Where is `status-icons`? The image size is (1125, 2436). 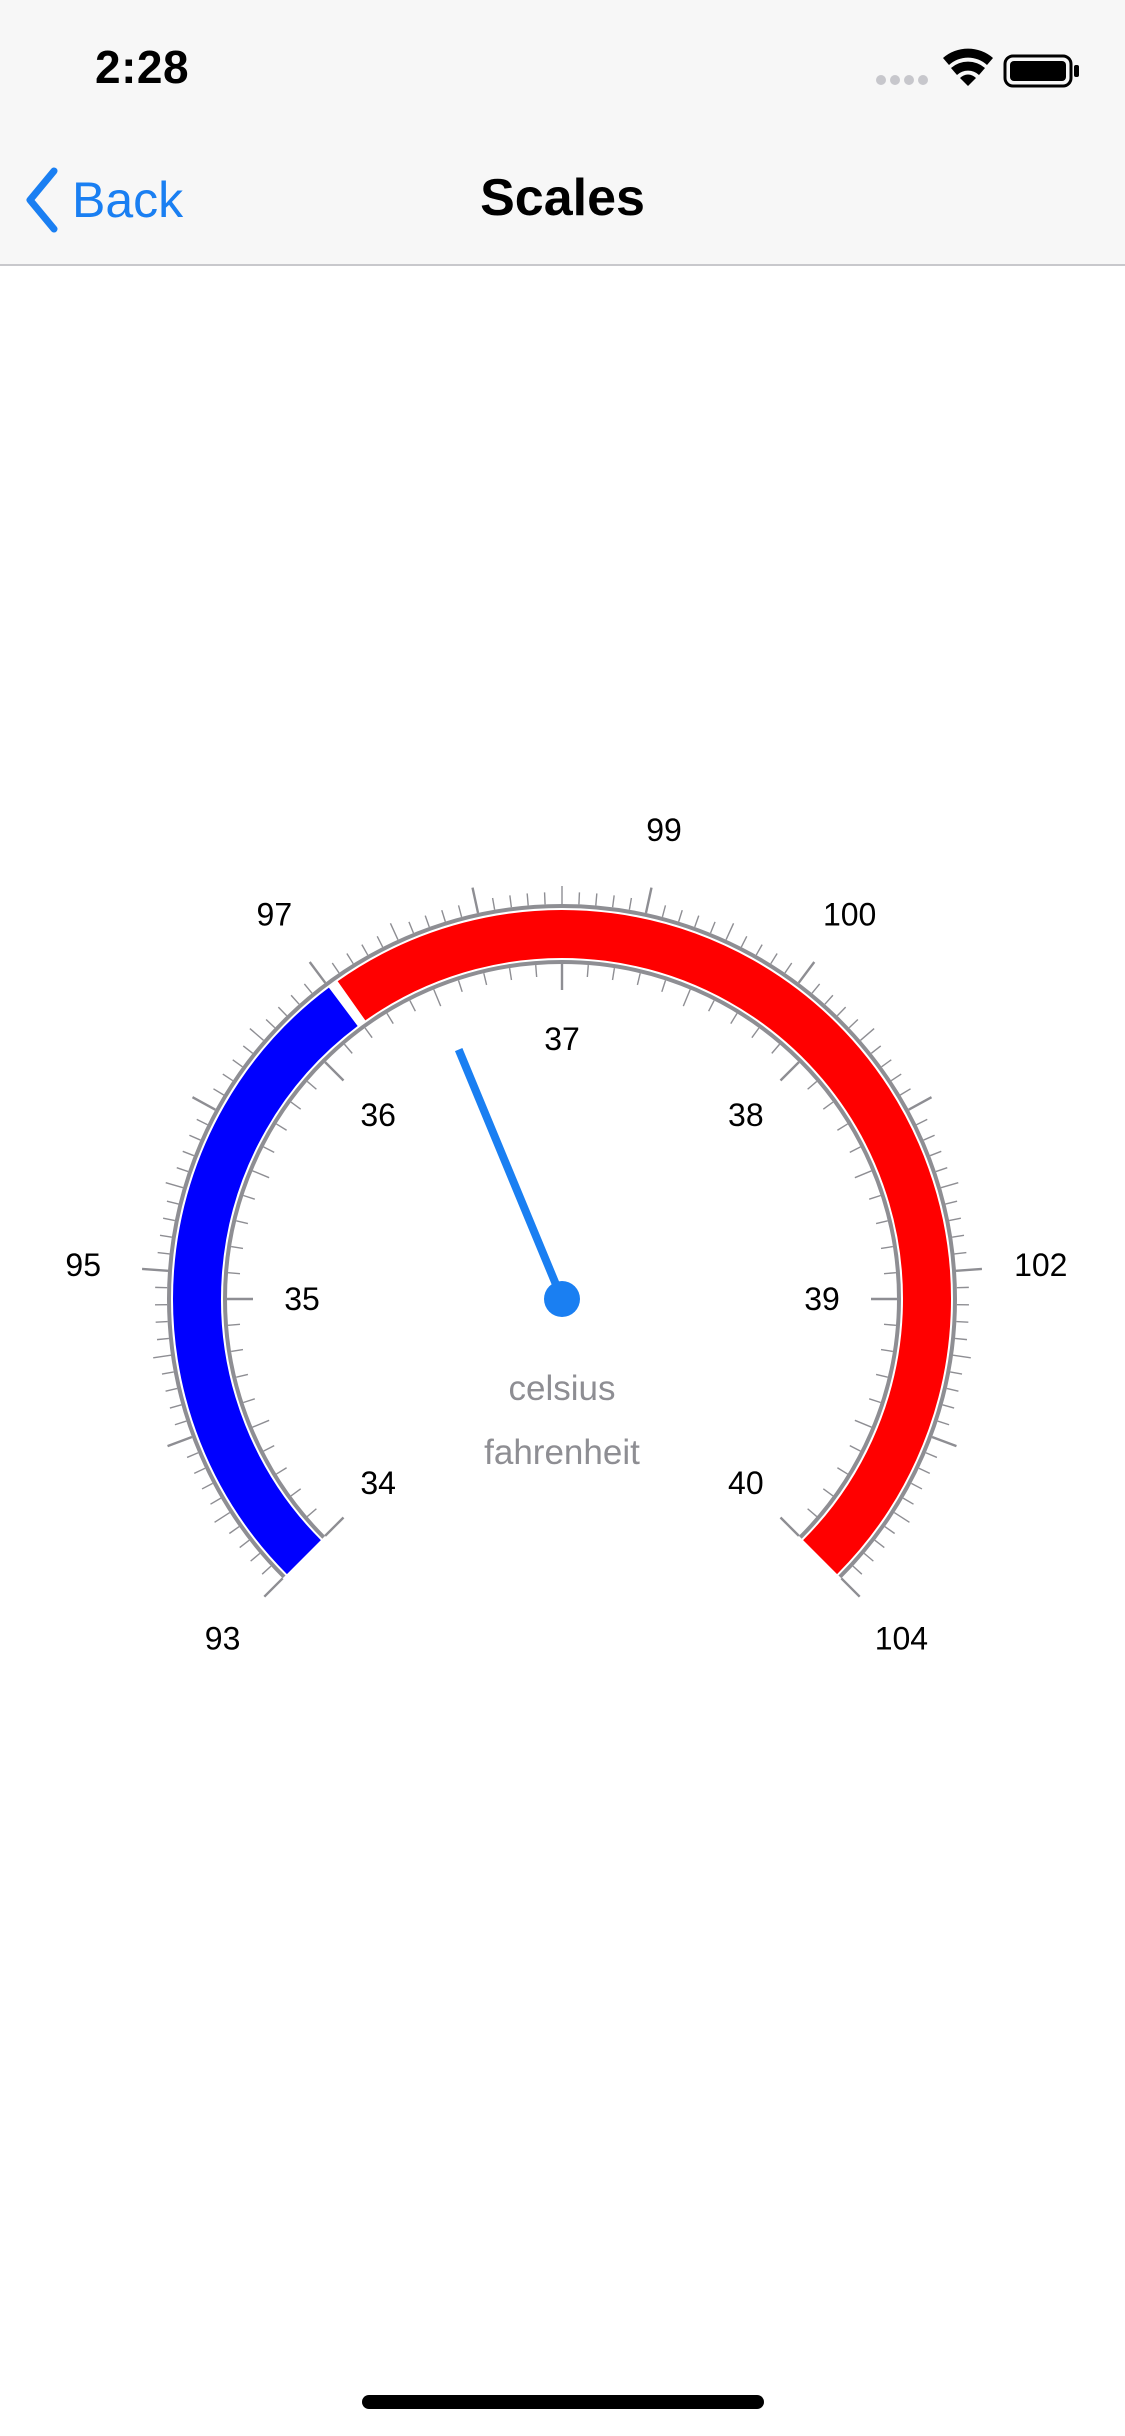
status-icons is located at coordinates (980, 68).